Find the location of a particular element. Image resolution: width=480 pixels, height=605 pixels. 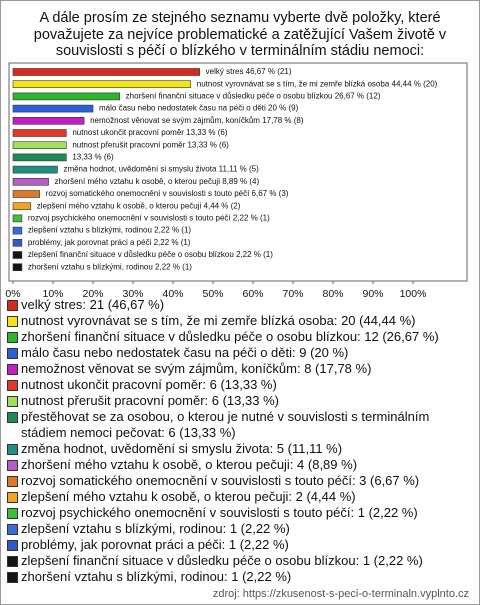

value-label: velký stres 46,67 % (21) is located at coordinates (249, 71).